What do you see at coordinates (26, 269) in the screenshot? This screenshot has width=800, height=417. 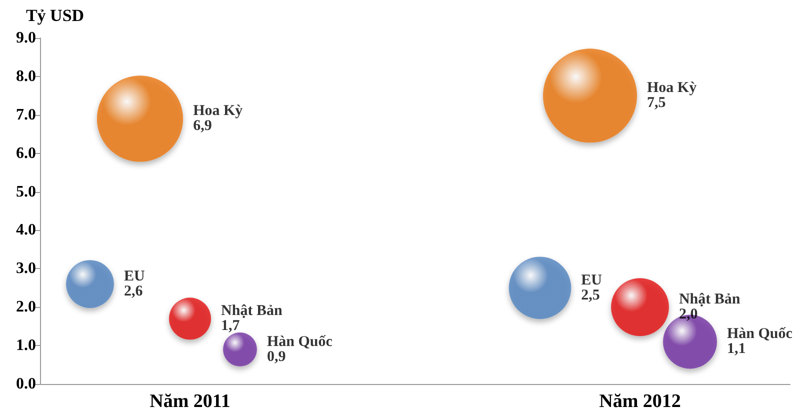 I see `y-tick-label: 3.0` at bounding box center [26, 269].